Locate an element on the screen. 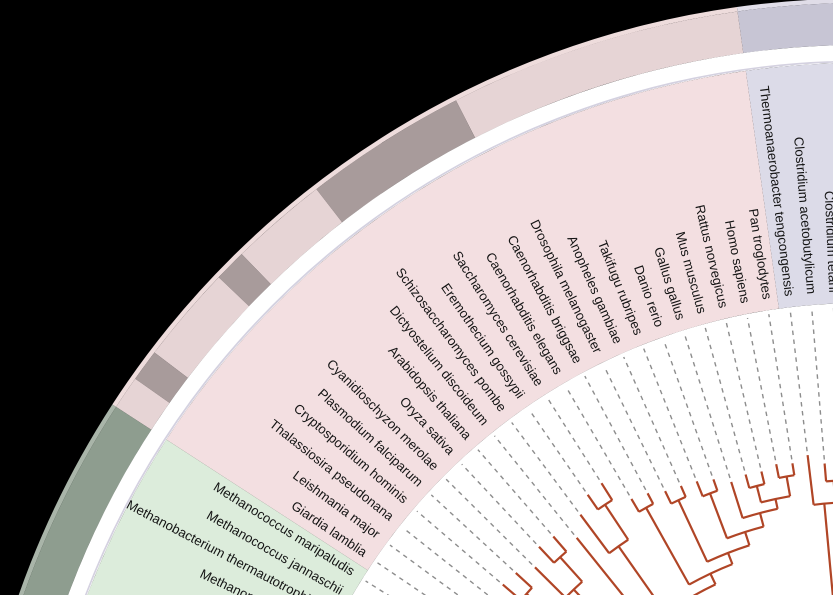  tree-root-branch is located at coordinates (828, 549).